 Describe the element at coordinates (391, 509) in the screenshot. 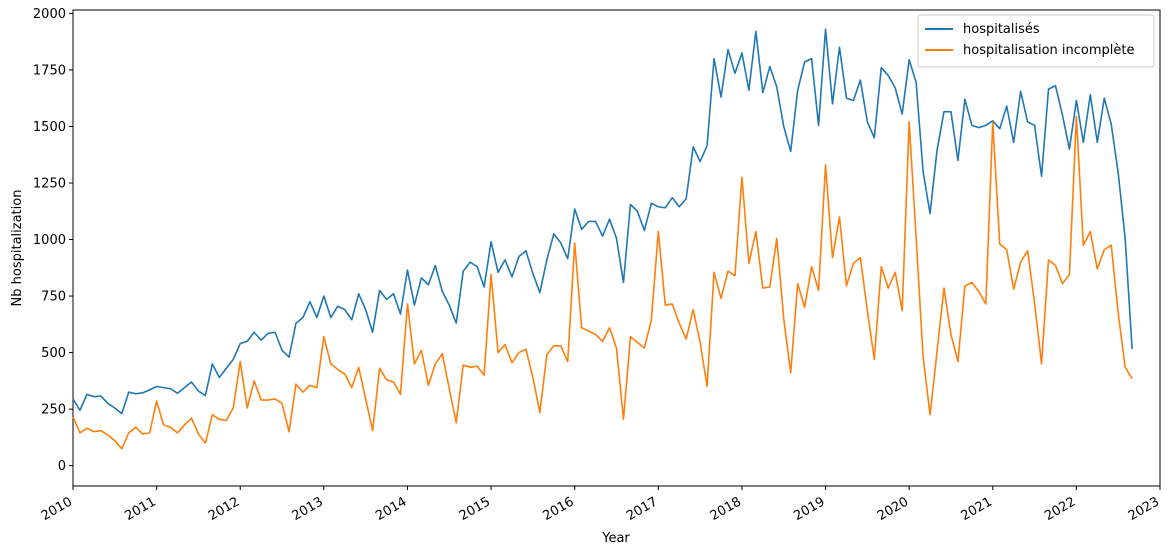

I see `x-tick-label: 2014` at that location.